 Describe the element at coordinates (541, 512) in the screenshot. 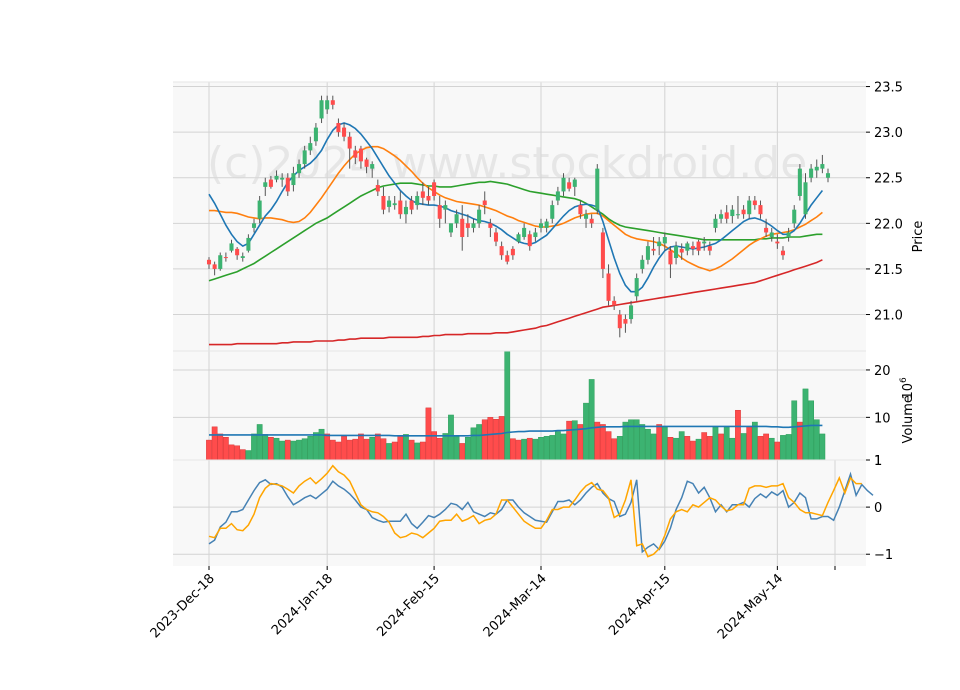

I see `oscillator-line-blue` at that location.